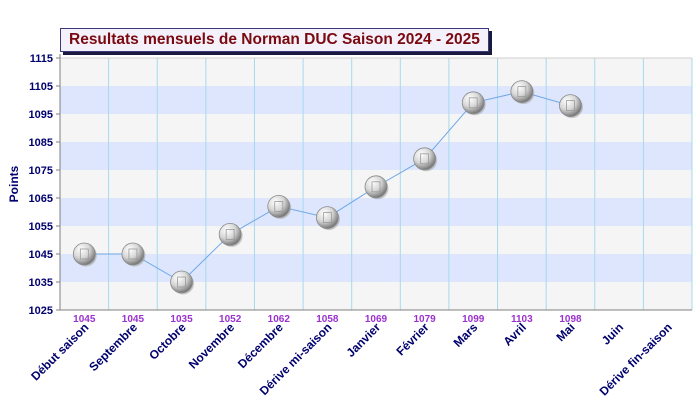  I want to click on data-label: 1098, so click(570, 319).